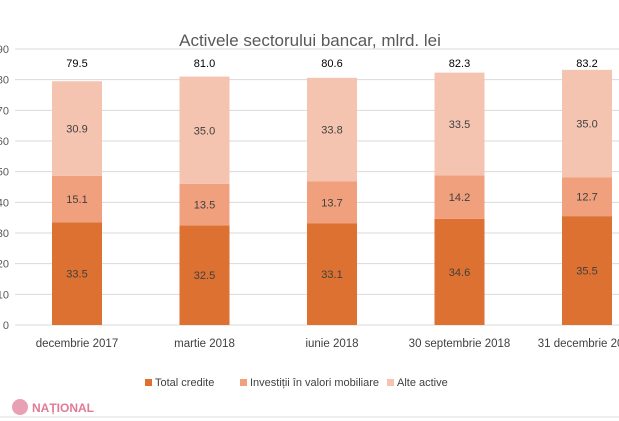  I want to click on x-category-label: 31 decembrie 2018, so click(578, 344).